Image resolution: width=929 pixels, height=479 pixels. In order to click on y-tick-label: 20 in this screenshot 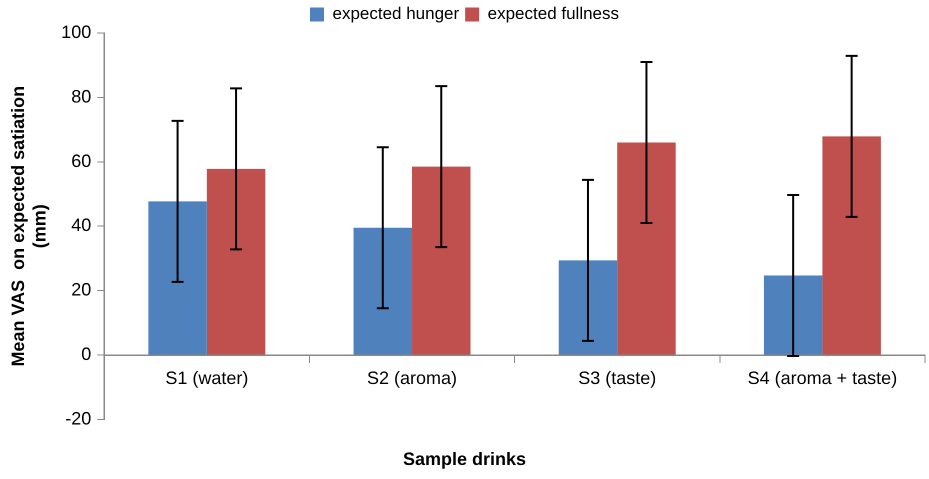, I will do `click(81, 290)`.